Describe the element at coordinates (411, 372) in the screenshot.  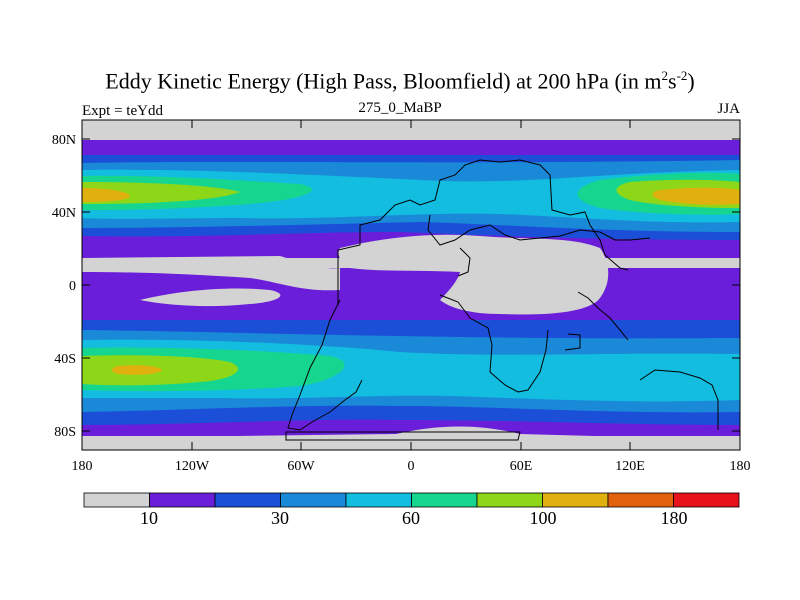
I see `southern-storm-track` at that location.